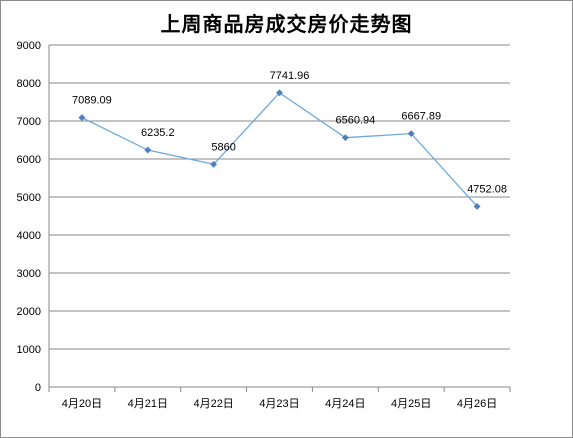 Image resolution: width=573 pixels, height=438 pixels. I want to click on data-label: 7741.96, so click(290, 76).